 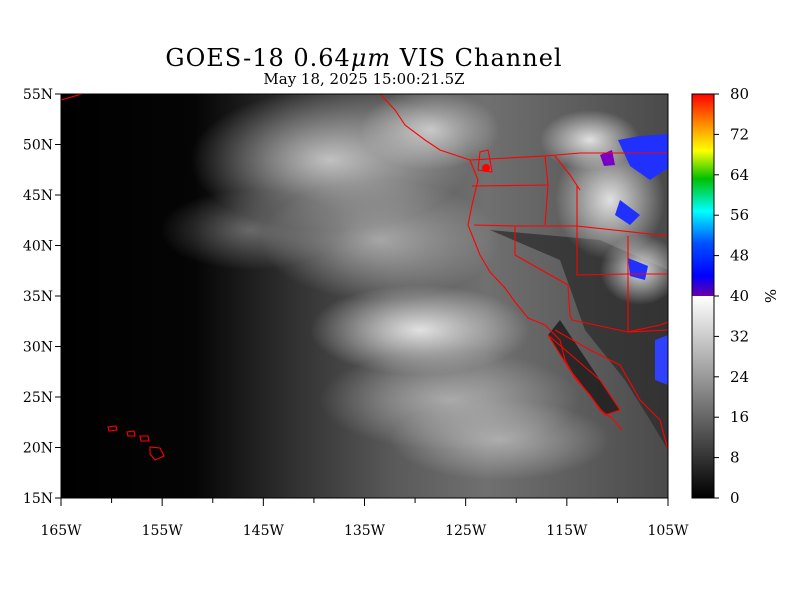 What do you see at coordinates (486, 168) in the screenshot?
I see `city-marker` at bounding box center [486, 168].